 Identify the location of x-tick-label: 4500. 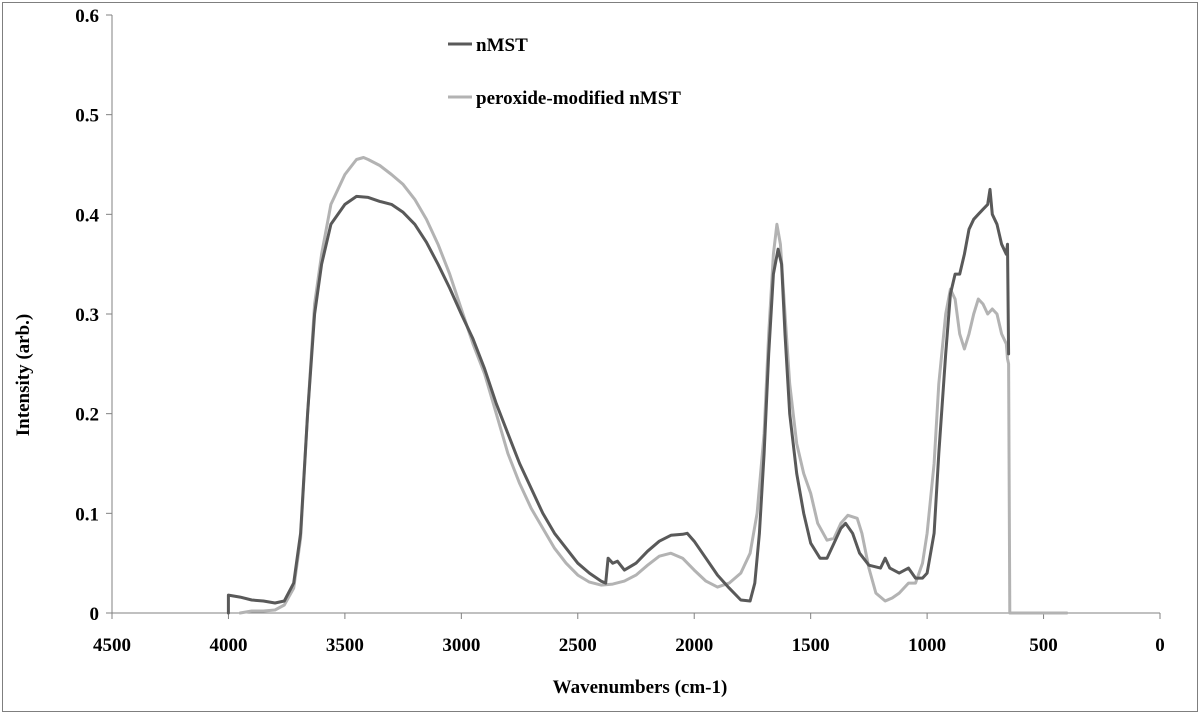
(112, 645).